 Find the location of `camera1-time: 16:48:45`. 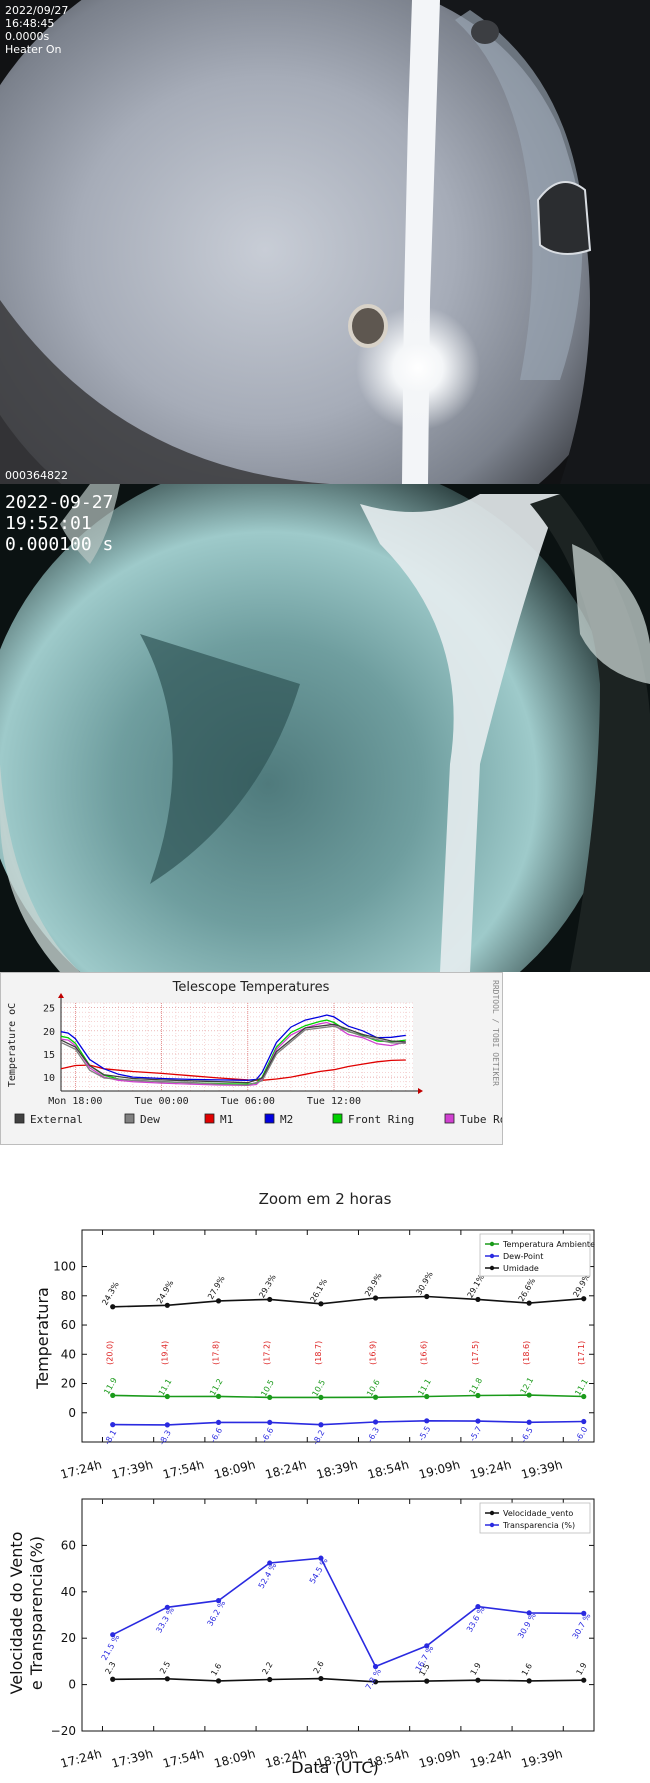

camera1-time: 16:48:45 is located at coordinates (30, 23).